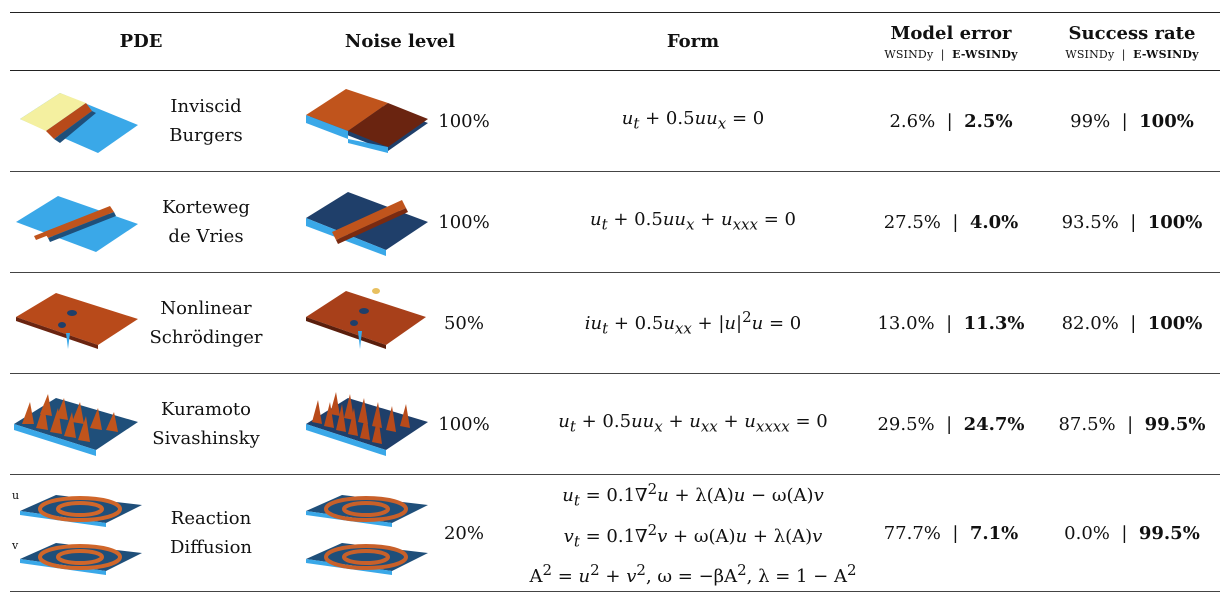  I want to click on ks-surface-plot, so click(76, 425).